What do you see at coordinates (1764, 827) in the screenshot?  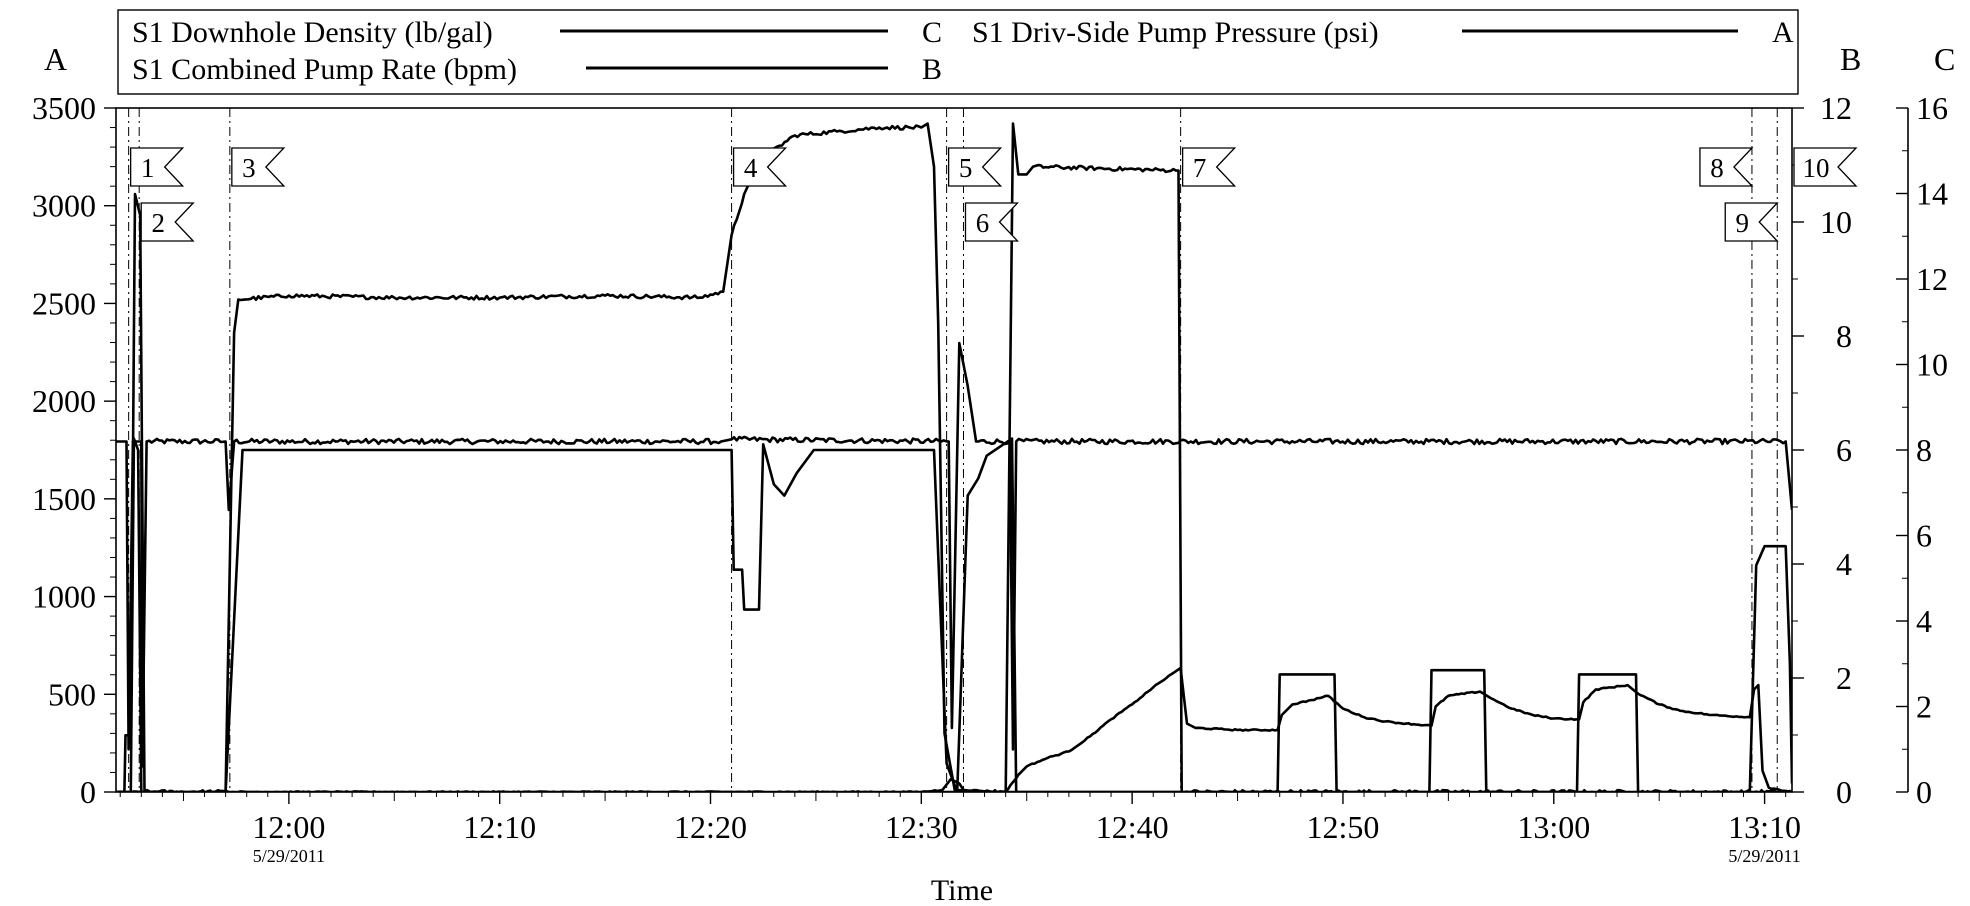 I see `x-axis-tick-label: 13:10` at bounding box center [1764, 827].